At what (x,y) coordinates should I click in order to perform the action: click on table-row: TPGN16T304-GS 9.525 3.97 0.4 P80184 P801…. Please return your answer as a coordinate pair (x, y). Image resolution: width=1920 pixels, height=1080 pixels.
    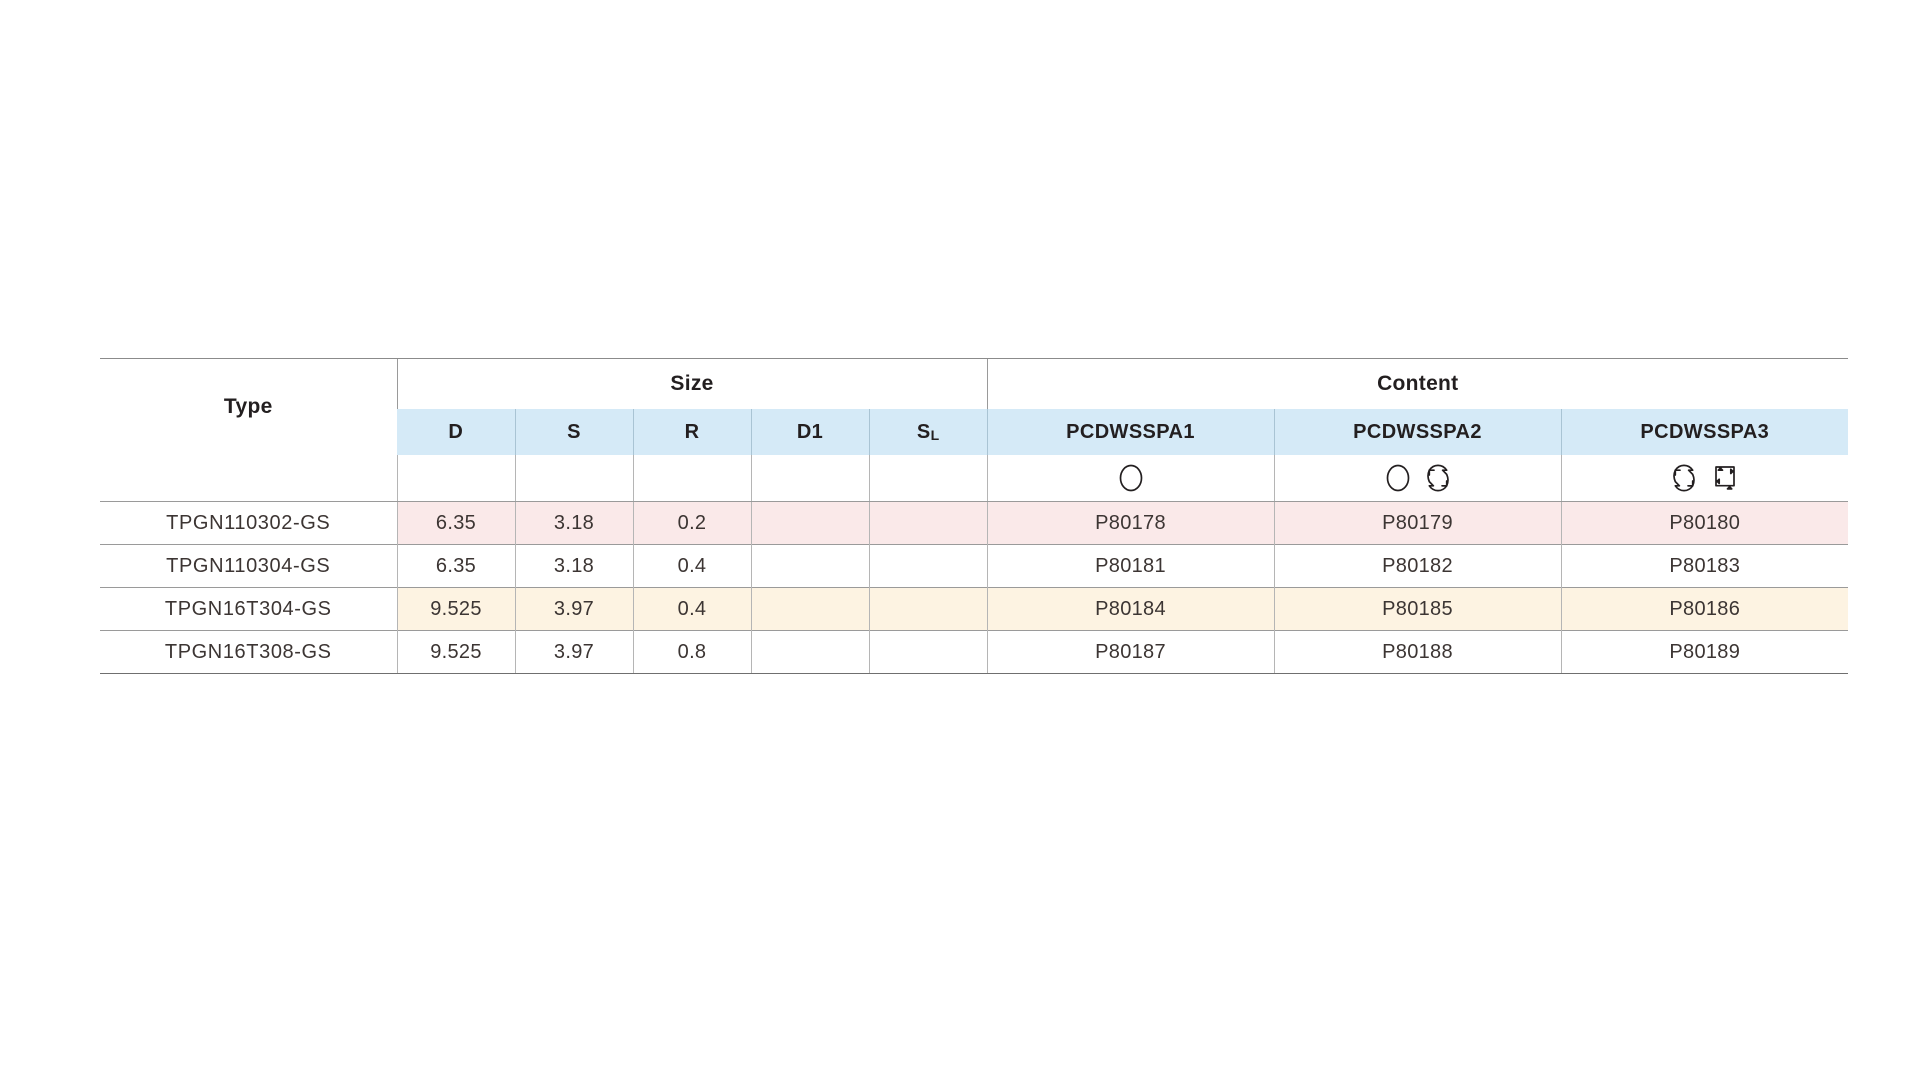
    Looking at the image, I should click on (974, 609).